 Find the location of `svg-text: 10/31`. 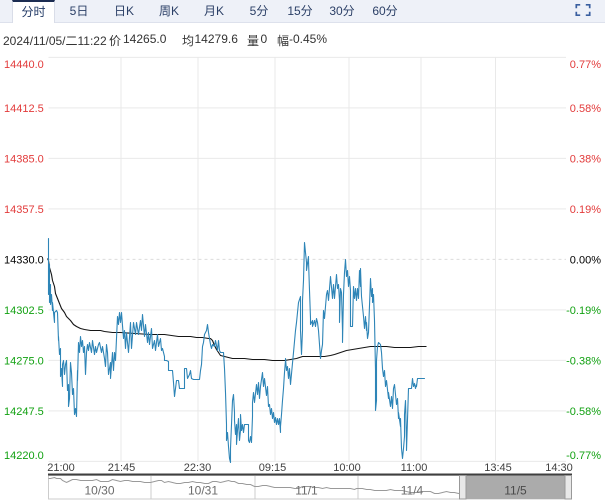

svg-text: 10/31 is located at coordinates (203, 491).